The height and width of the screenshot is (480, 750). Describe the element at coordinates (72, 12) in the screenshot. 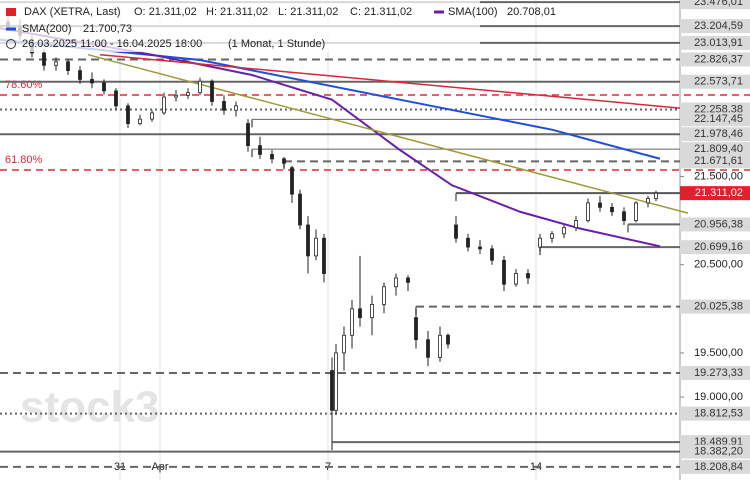

I see `symbol: DAX (XETRA, Last)` at that location.